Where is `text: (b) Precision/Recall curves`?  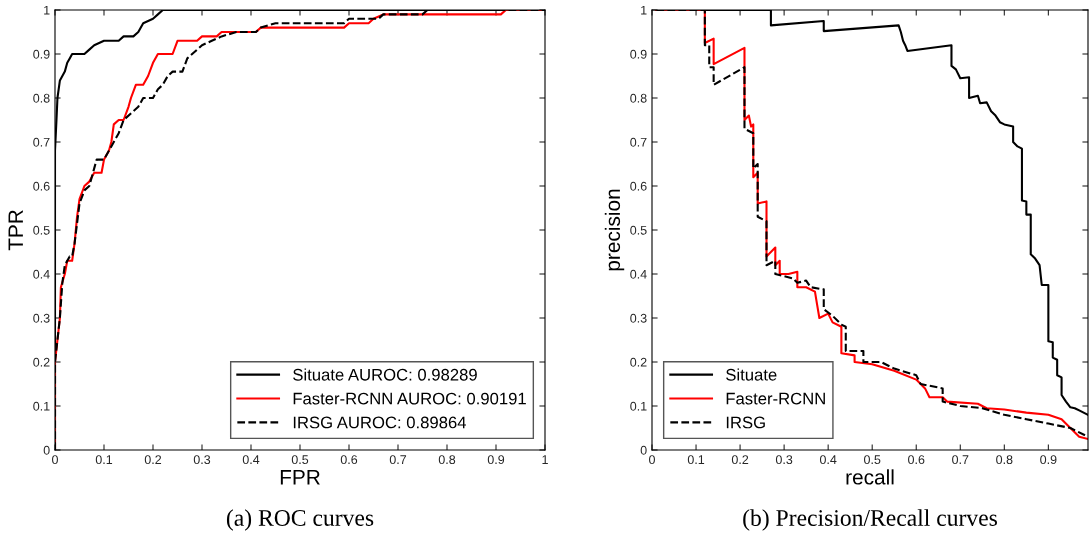
text: (b) Precision/Recall curves is located at coordinates (870, 520).